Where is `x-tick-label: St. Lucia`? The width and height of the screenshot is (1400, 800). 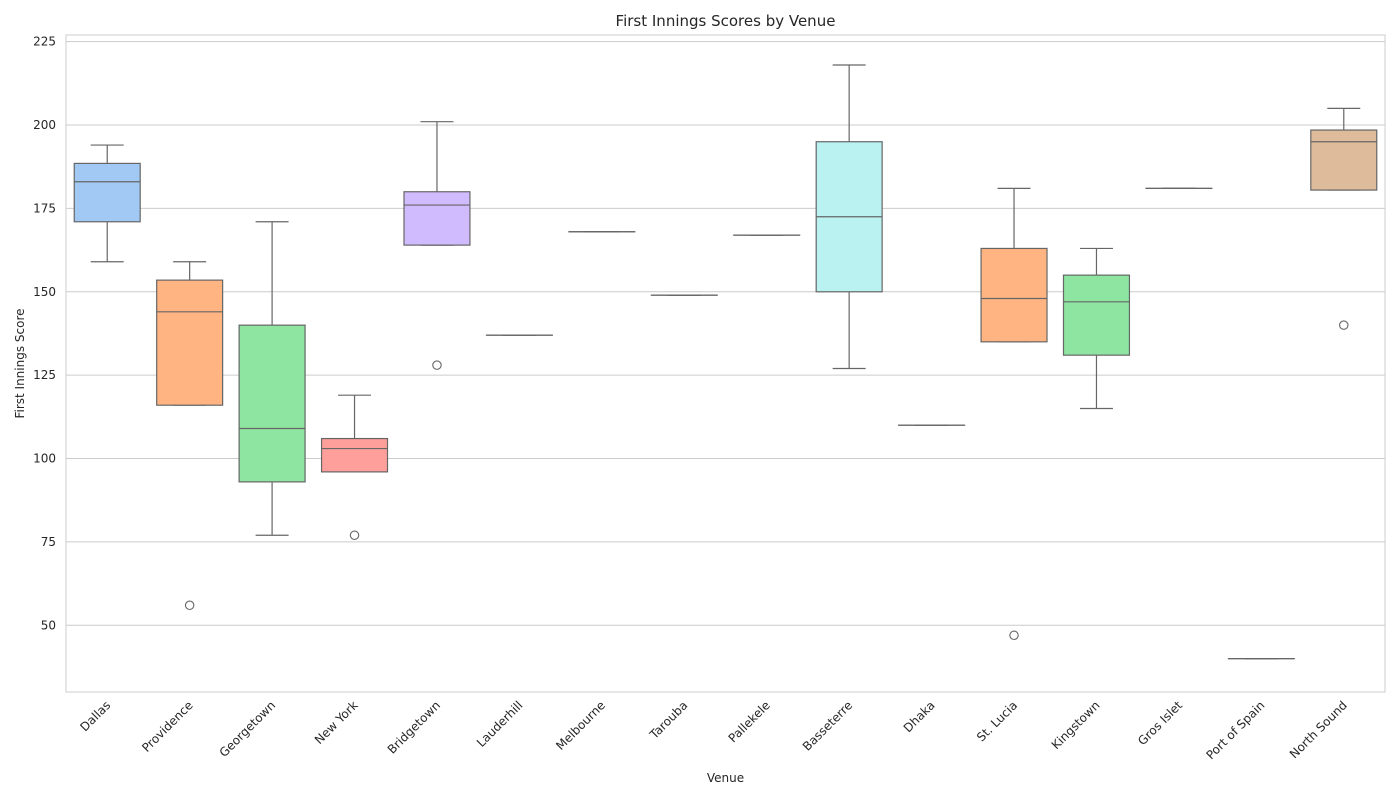
x-tick-label: St. Lucia is located at coordinates (997, 721).